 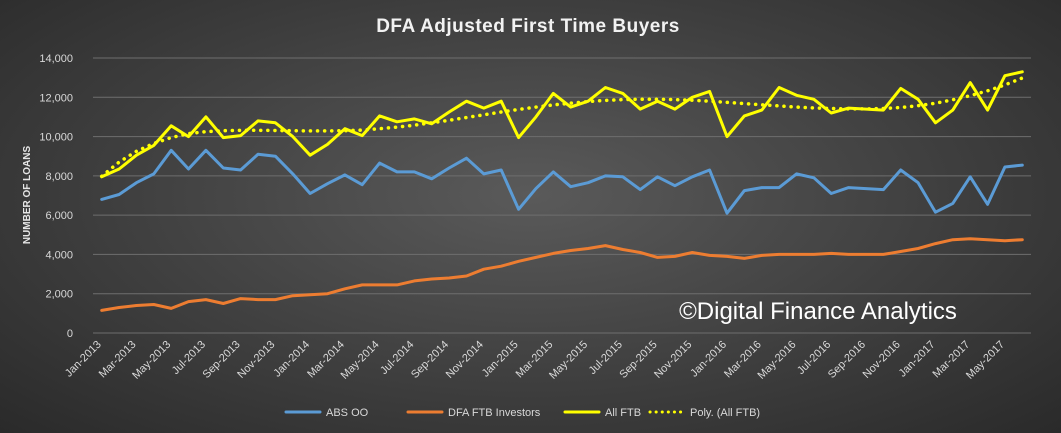 I want to click on y-axis-label: NUMBER OF LOANS, so click(x=27, y=195).